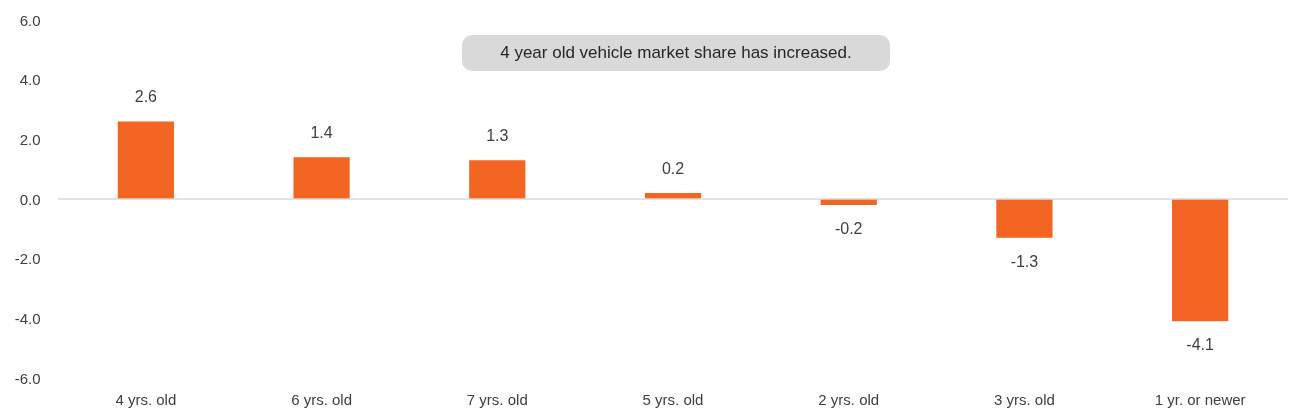 Image resolution: width=1295 pixels, height=409 pixels. I want to click on y-tick-label: -2.0, so click(27, 259).